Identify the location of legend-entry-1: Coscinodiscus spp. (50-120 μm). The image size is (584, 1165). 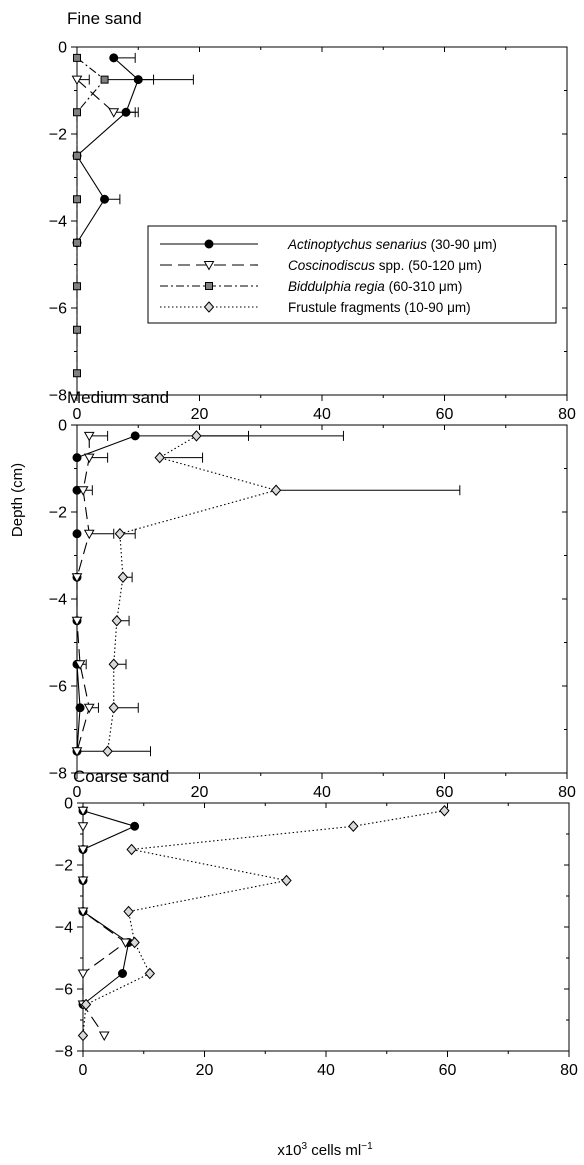
(385, 265).